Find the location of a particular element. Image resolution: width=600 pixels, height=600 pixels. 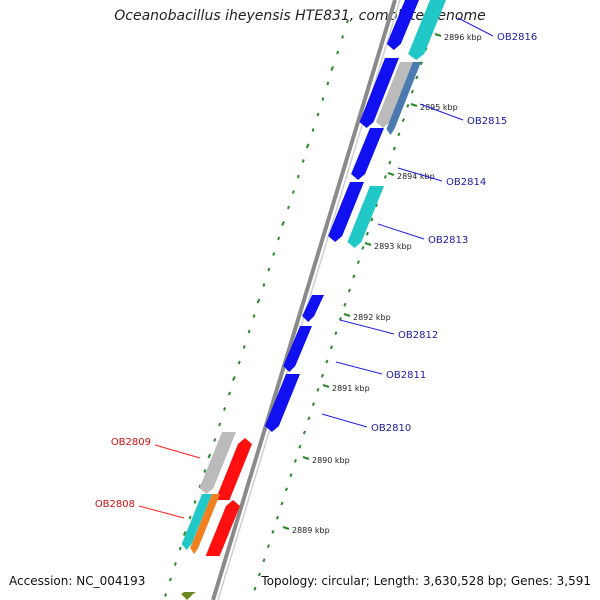

gene-ob2814 is located at coordinates (367, 154).